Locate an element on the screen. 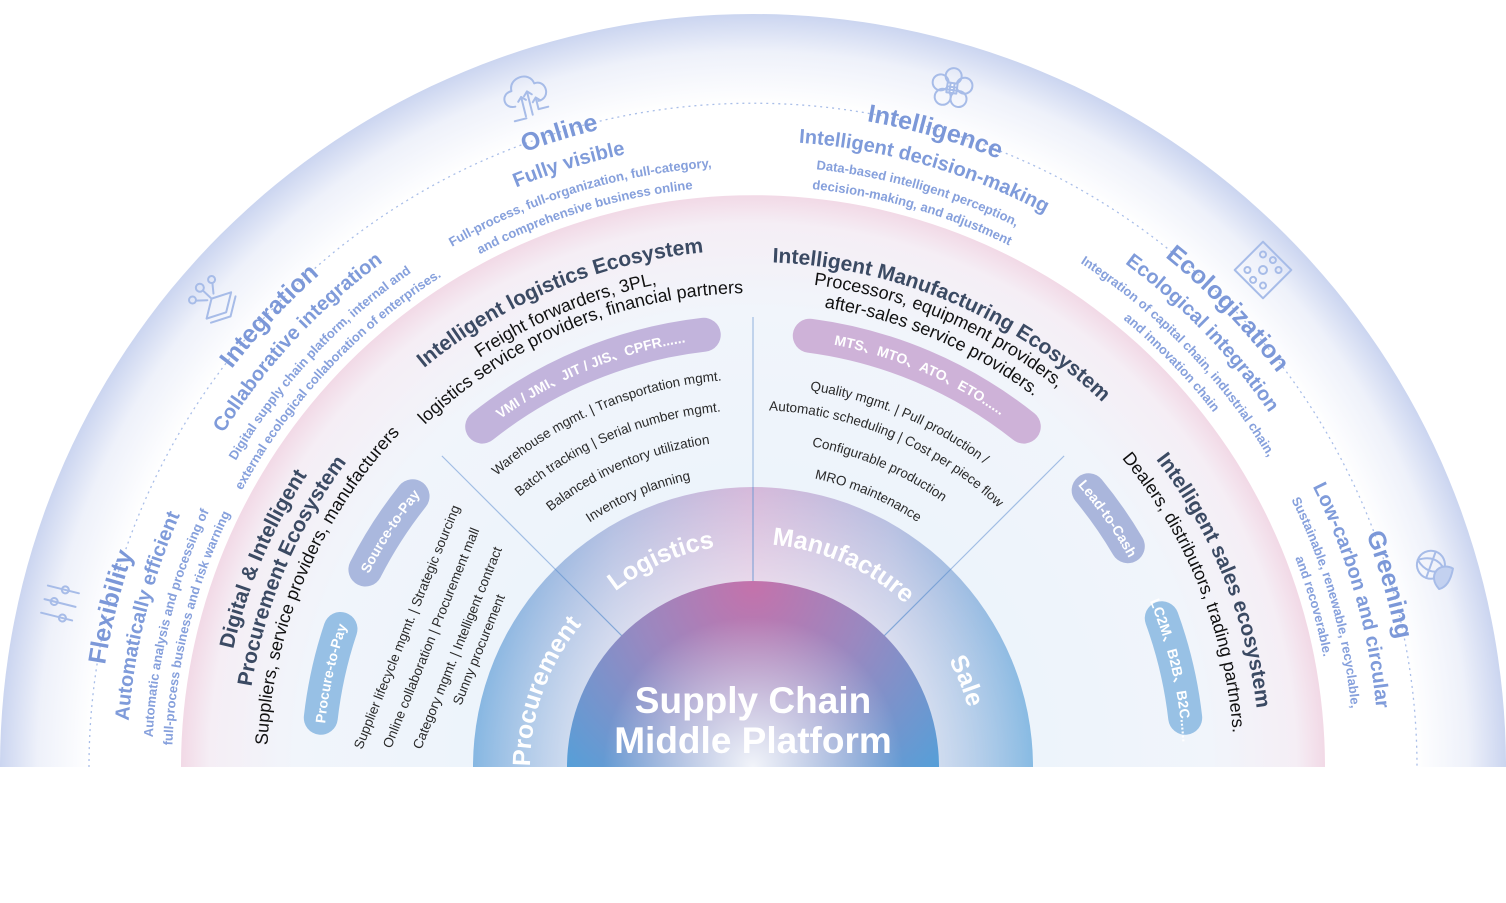 The height and width of the screenshot is (903, 1506). layers-network-icon is located at coordinates (212, 299).